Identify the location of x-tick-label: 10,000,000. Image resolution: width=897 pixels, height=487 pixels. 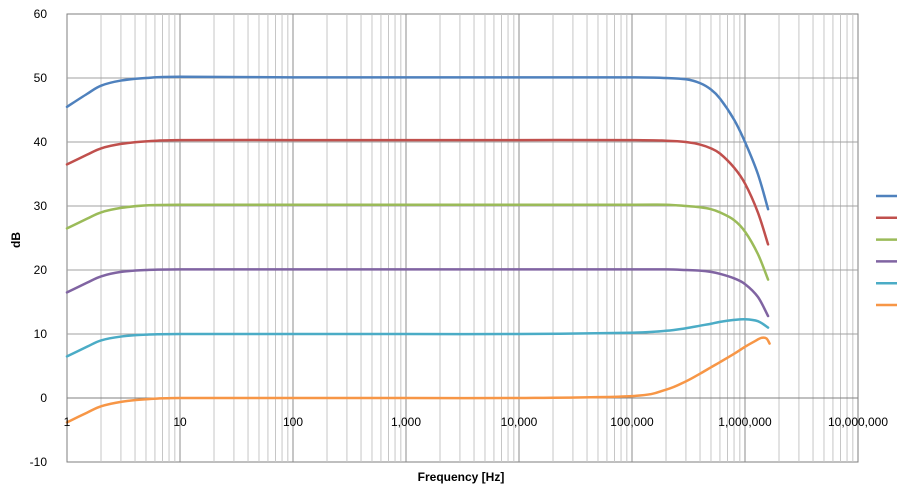
(858, 422).